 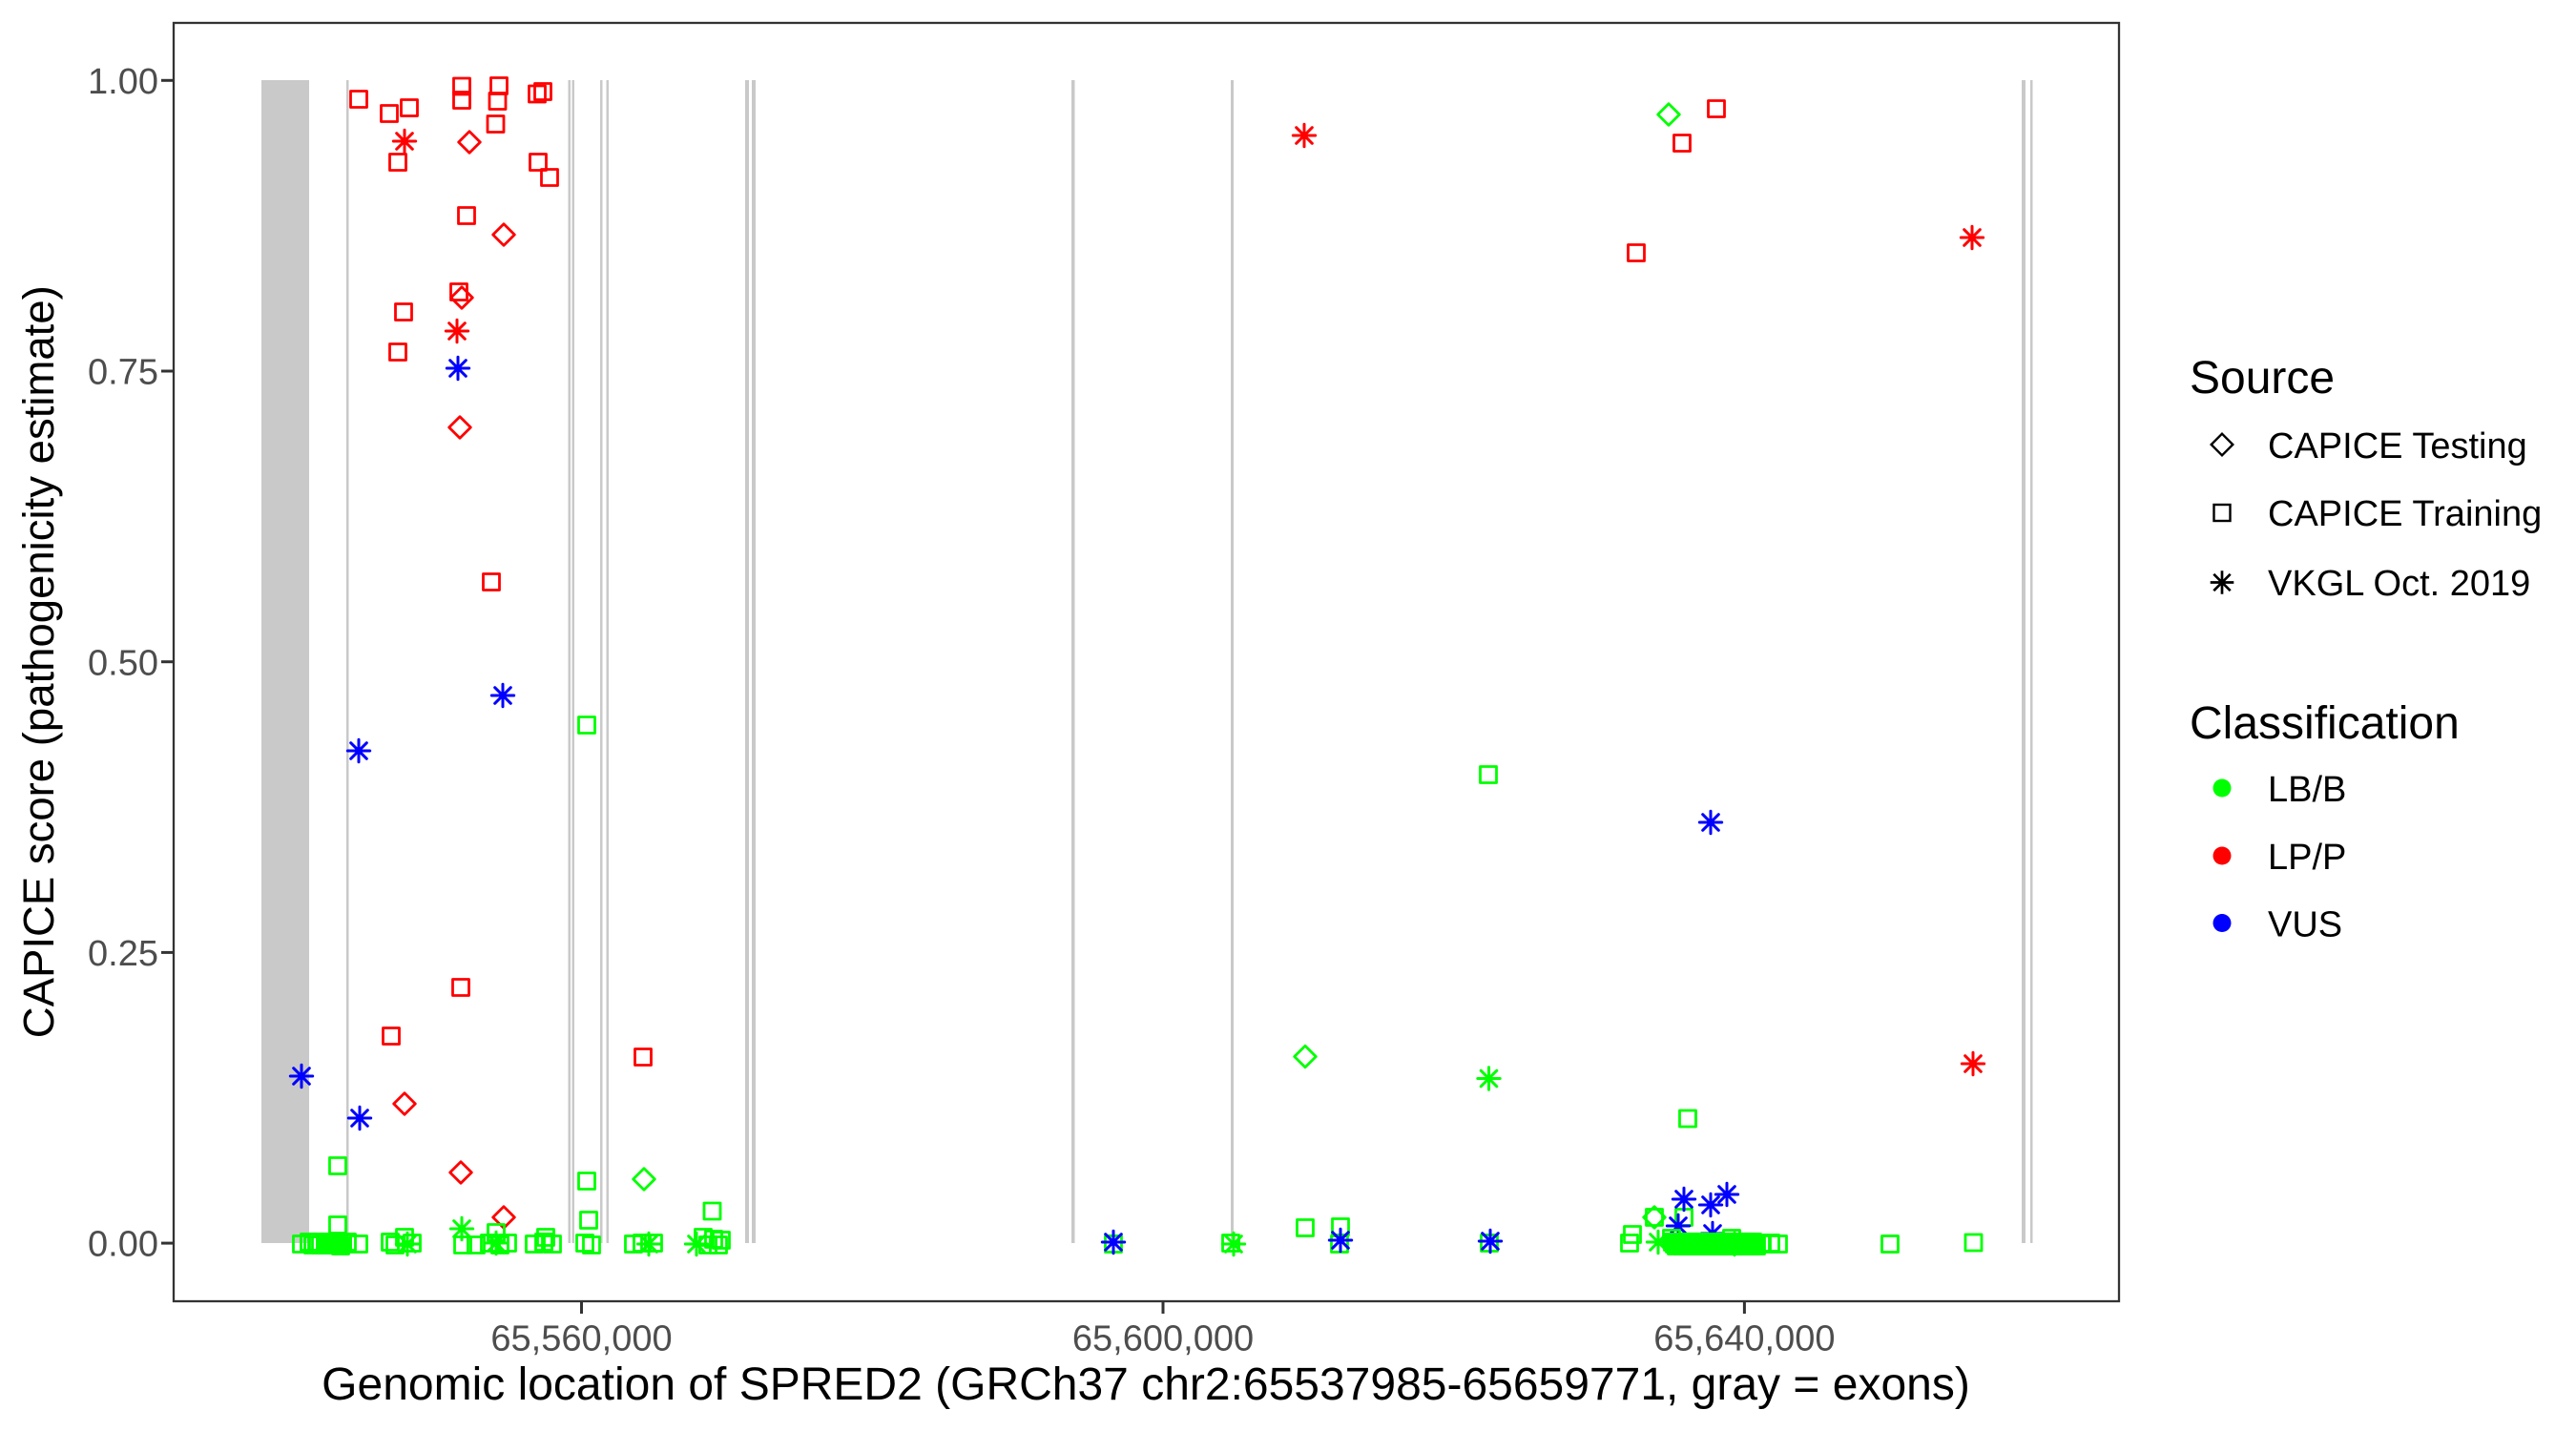 What do you see at coordinates (2325, 723) in the screenshot?
I see `svg-text: Classification` at bounding box center [2325, 723].